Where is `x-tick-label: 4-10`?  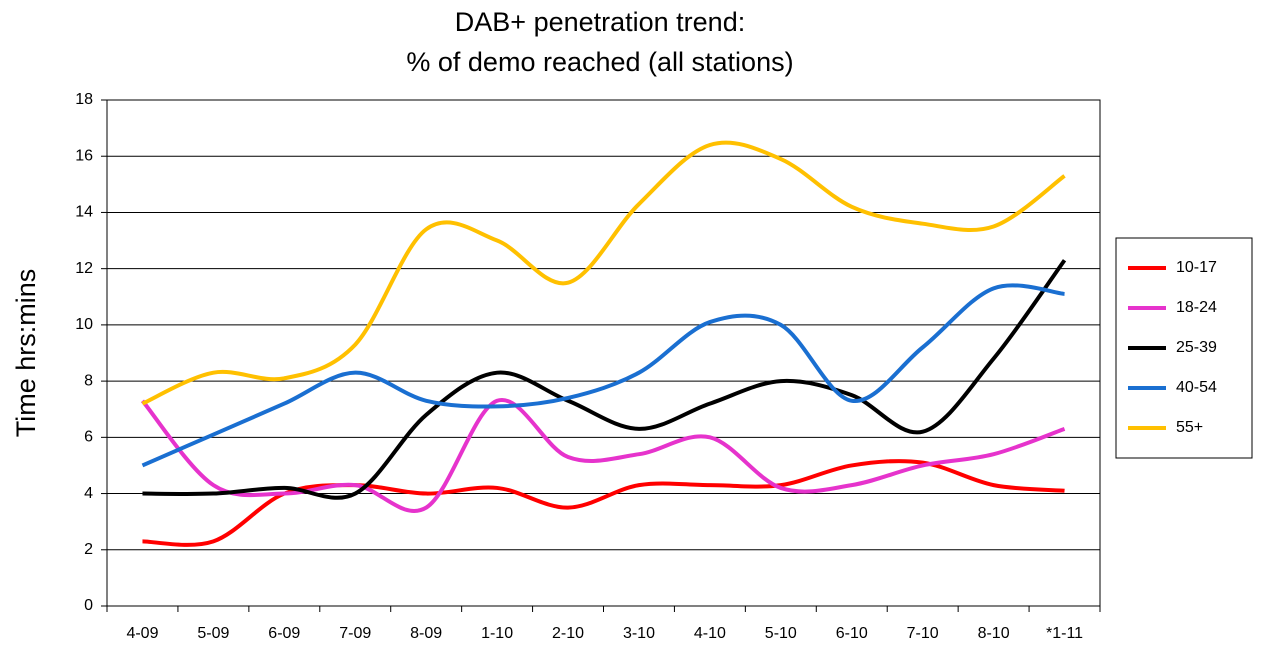 x-tick-label: 4-10 is located at coordinates (710, 633).